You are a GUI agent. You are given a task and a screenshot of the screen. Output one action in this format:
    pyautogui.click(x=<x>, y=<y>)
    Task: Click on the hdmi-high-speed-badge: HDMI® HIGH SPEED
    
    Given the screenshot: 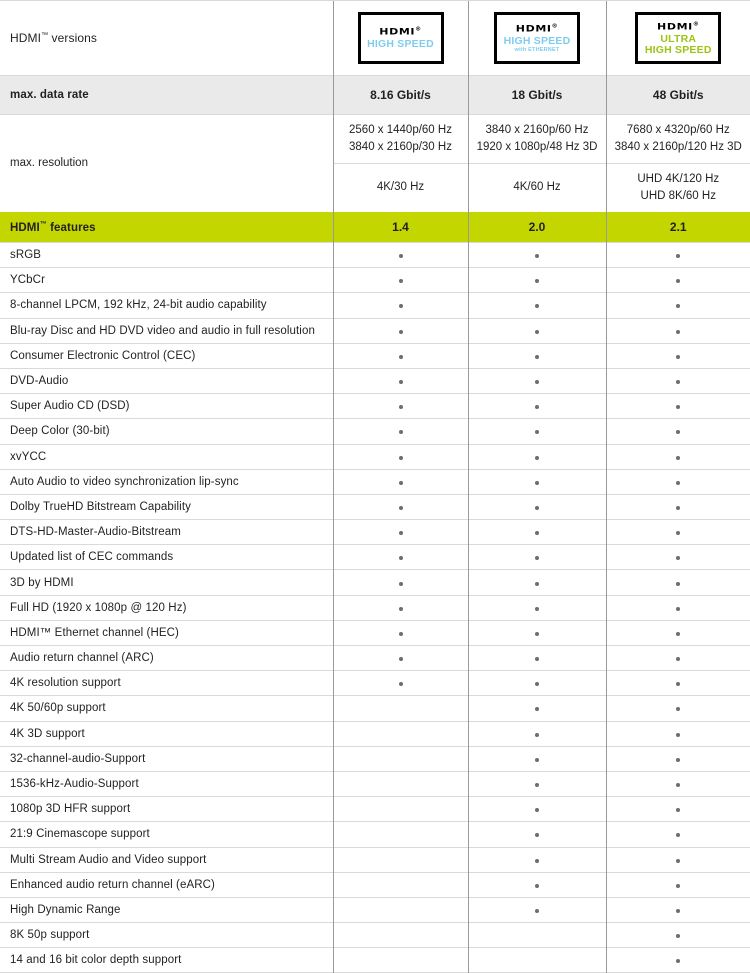 What is the action you would take?
    pyautogui.click(x=401, y=38)
    